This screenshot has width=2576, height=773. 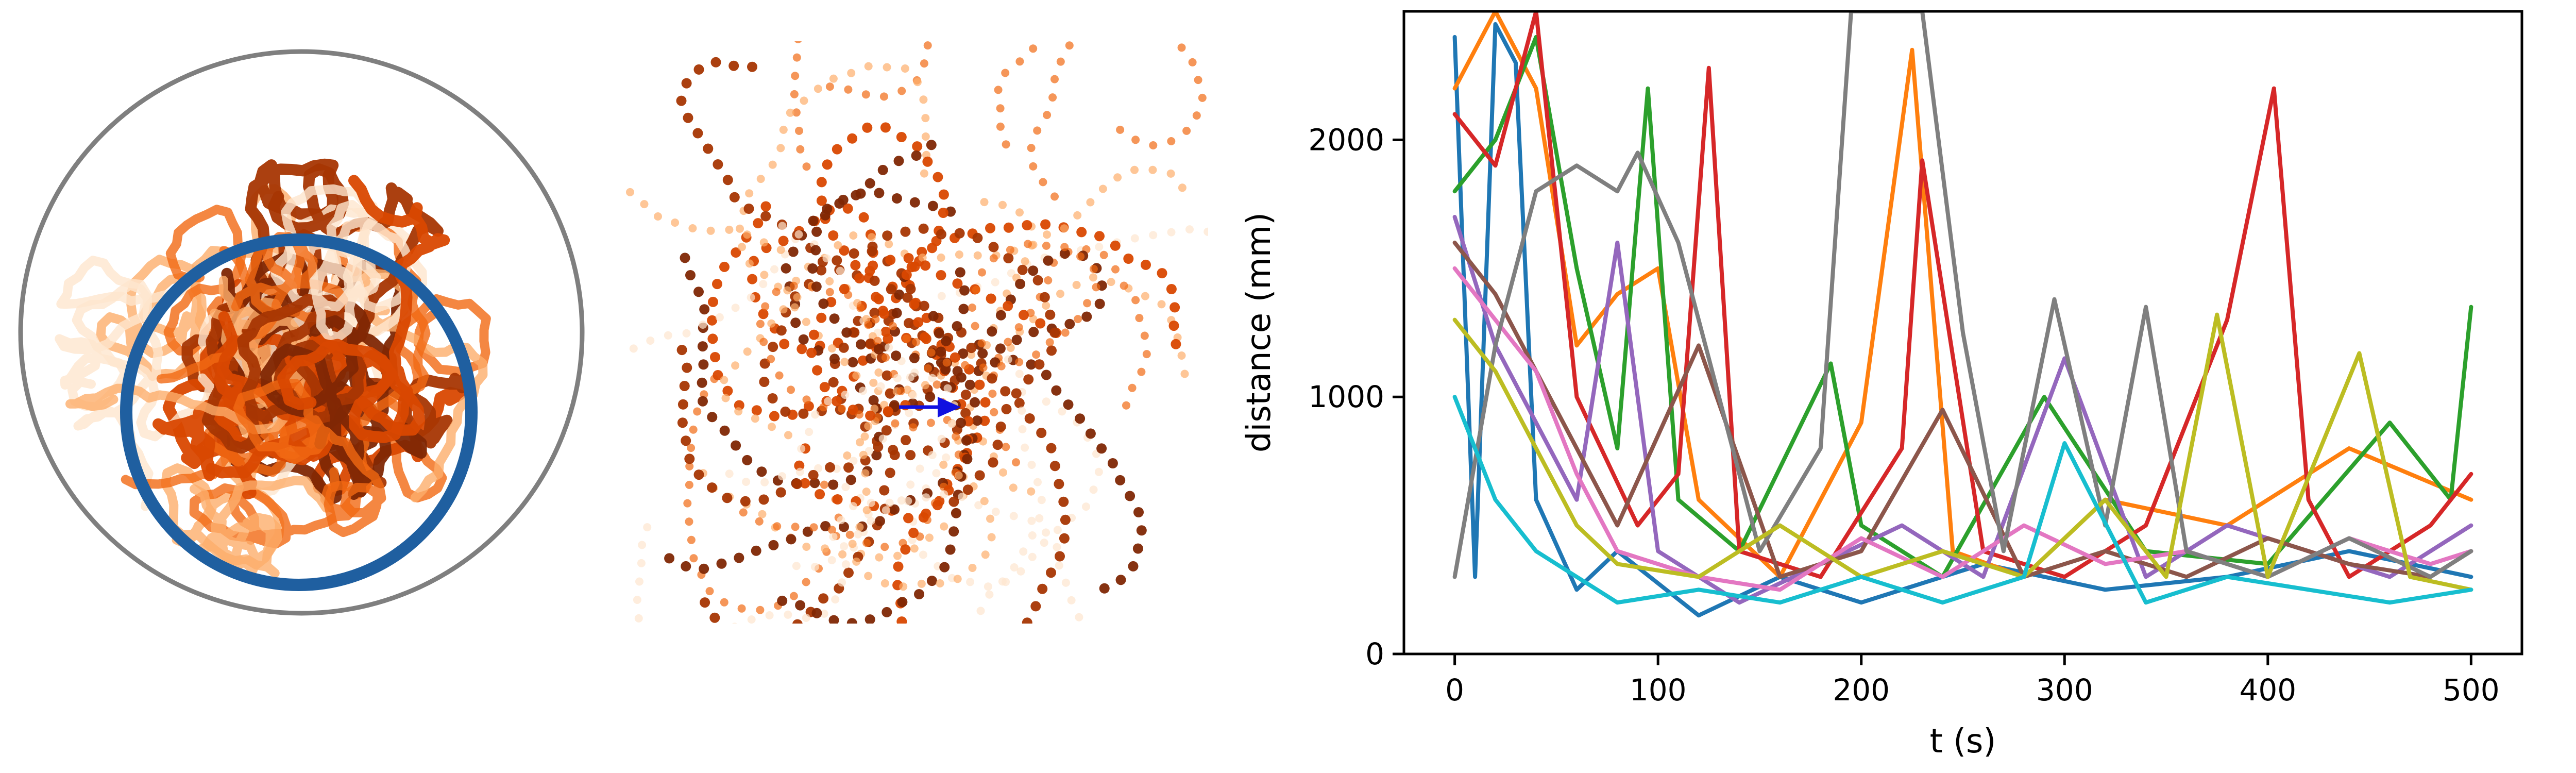 What do you see at coordinates (309, 457) in the screenshot?
I see `arena-trajectory` at bounding box center [309, 457].